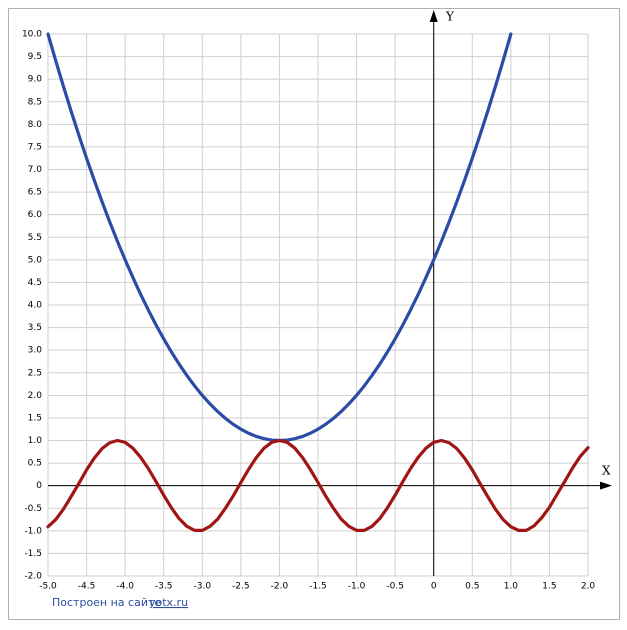 The height and width of the screenshot is (630, 627). Describe the element at coordinates (35, 193) in the screenshot. I see `y-tick-label: 6.5` at that location.